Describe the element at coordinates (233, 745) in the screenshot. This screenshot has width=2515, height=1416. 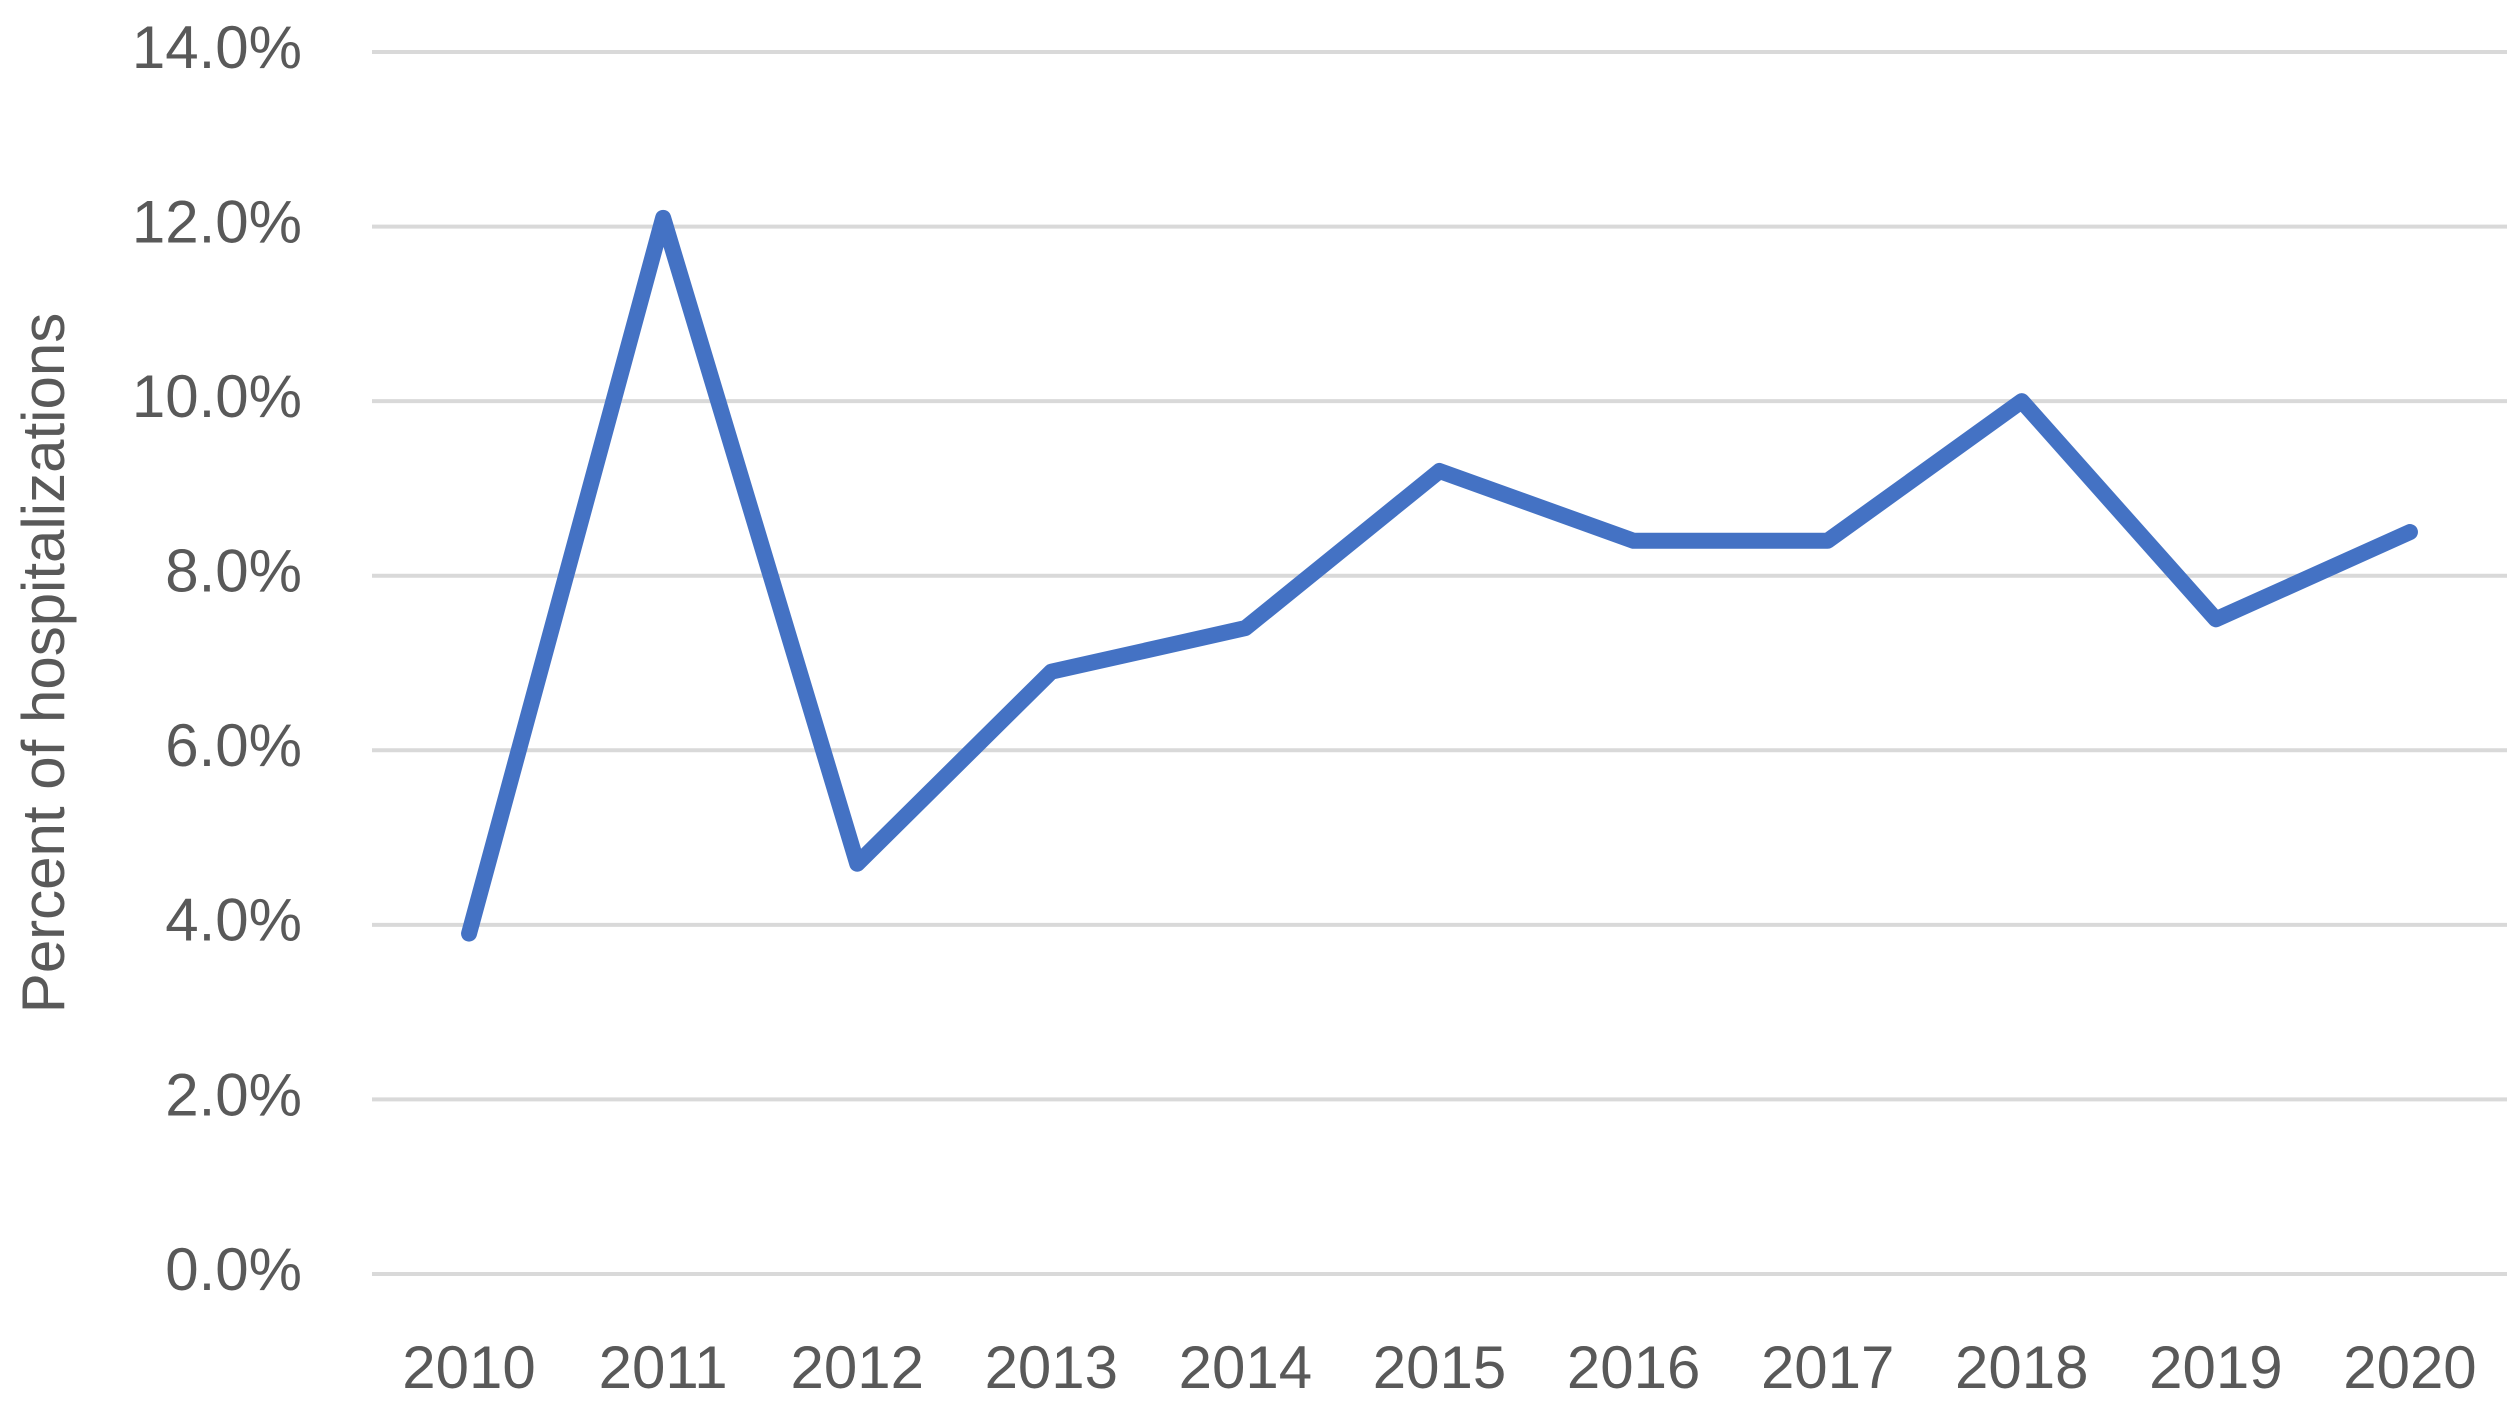
I see `y-tick-label: 6.0%` at that location.